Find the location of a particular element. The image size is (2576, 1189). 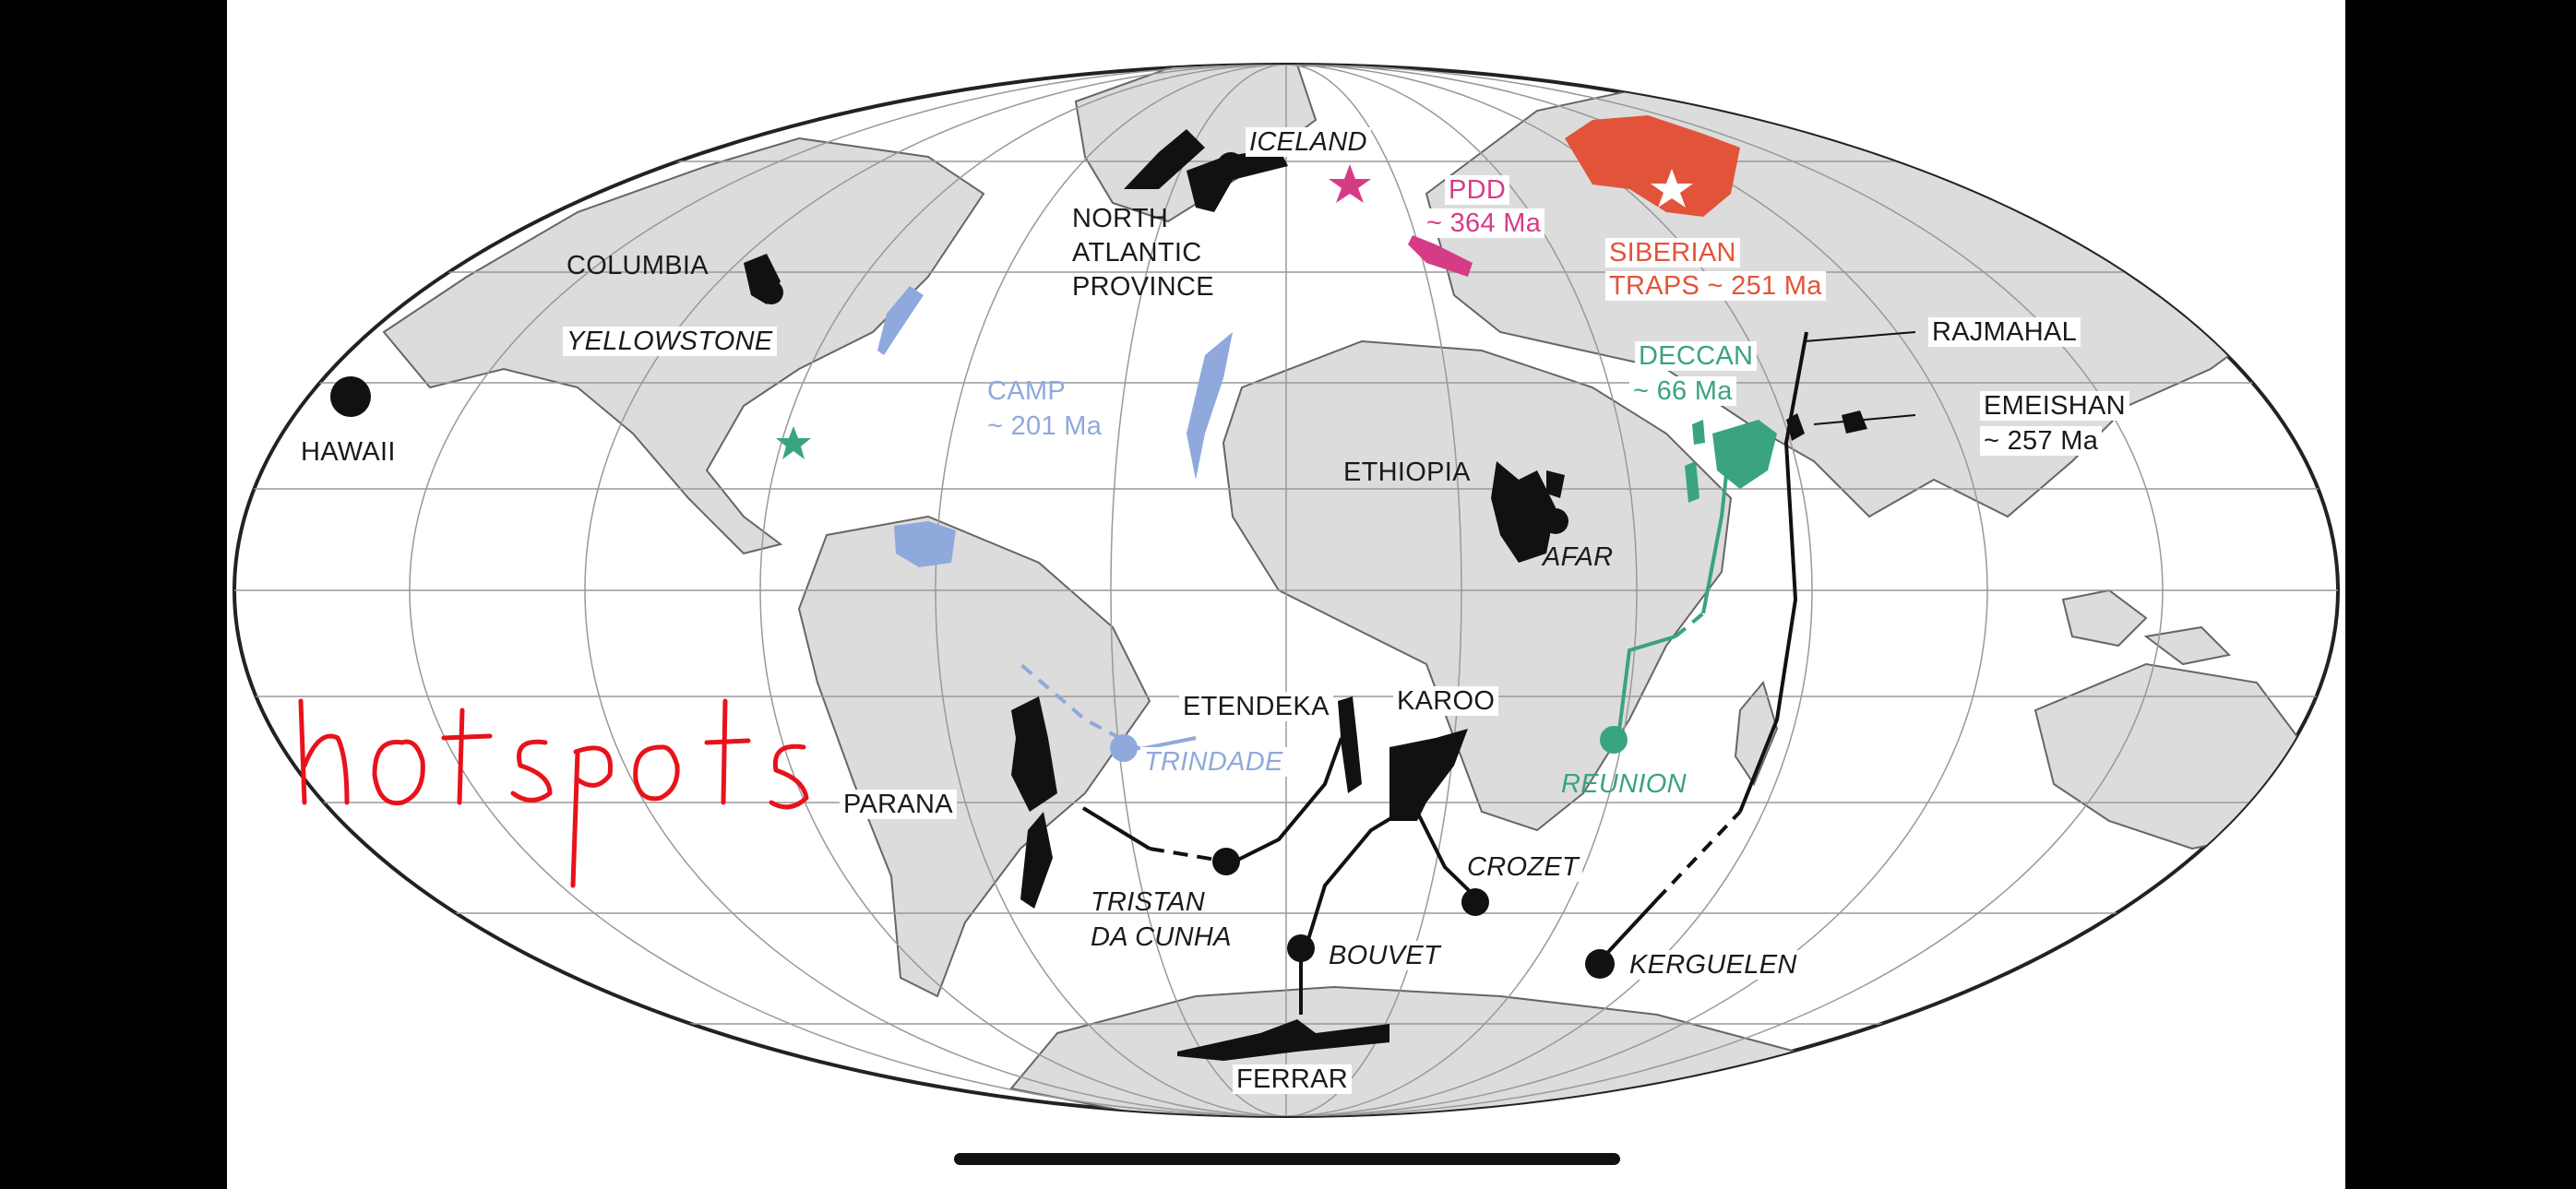

pdd-age-label: ~ 364 Ma is located at coordinates (1484, 223).